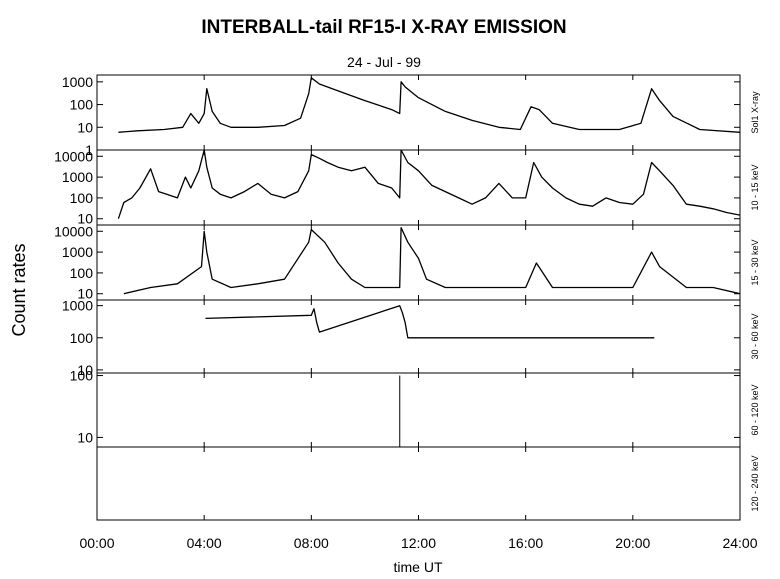 The image size is (780, 579). I want to click on panel-label: 120 - 240 keV, so click(755, 483).